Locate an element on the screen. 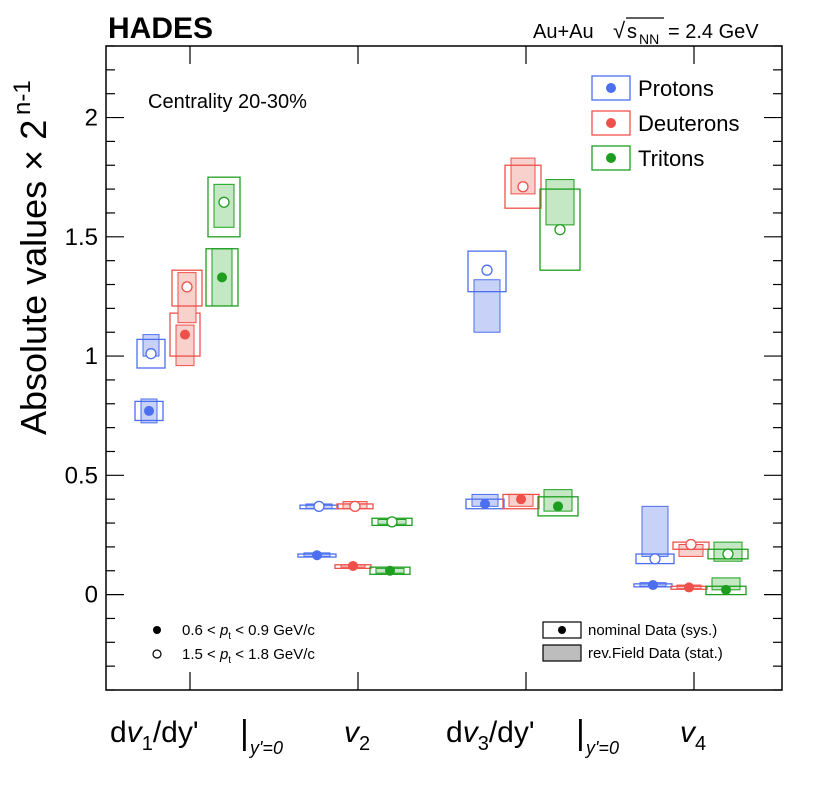  experiment-title: HADES is located at coordinates (160, 28).